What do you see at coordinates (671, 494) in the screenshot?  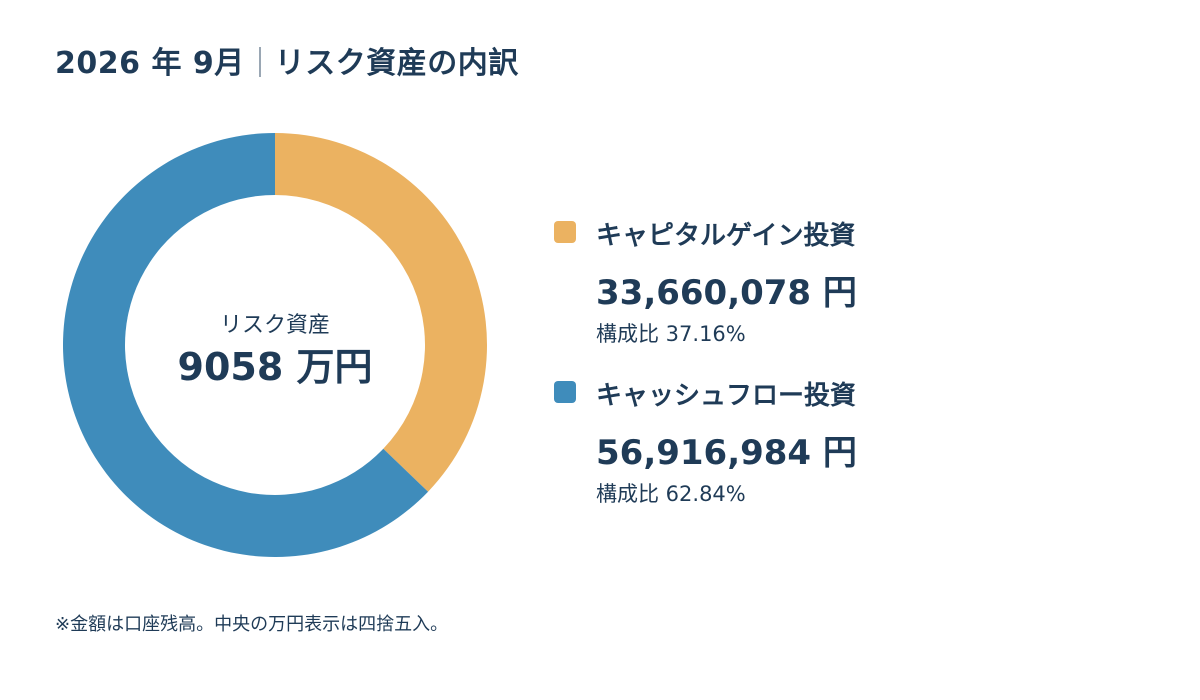 I see `legend-share-cash-flow: 構成比 62.84%` at bounding box center [671, 494].